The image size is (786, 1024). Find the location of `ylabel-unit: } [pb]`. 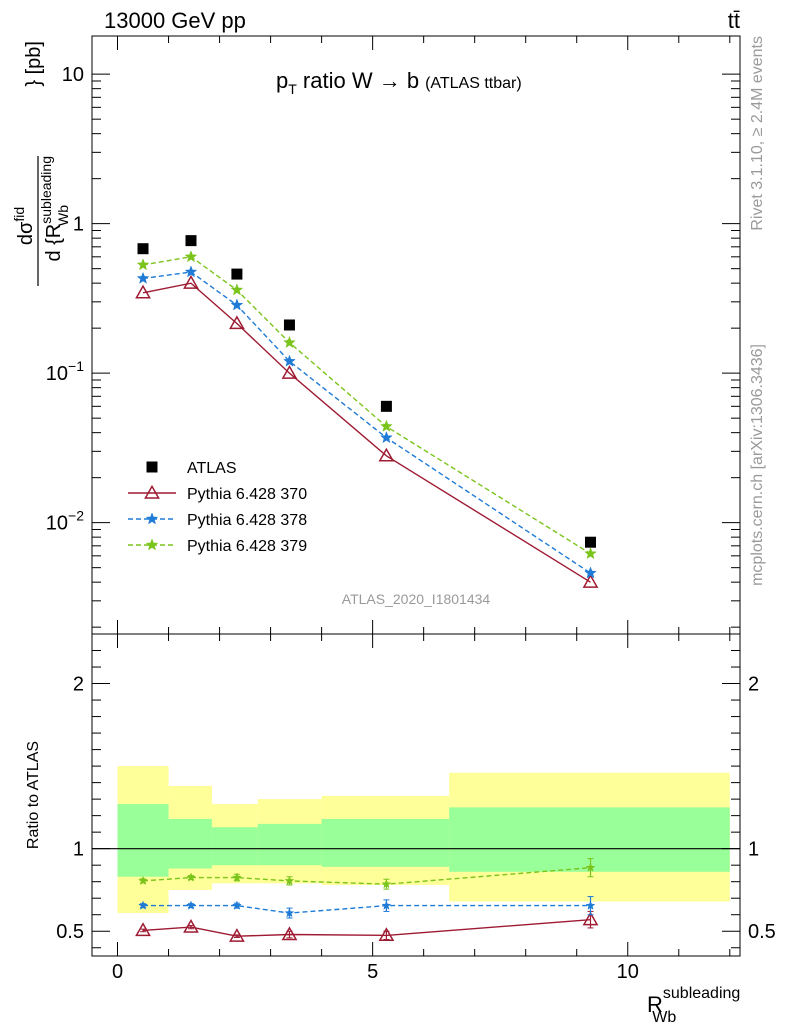

ylabel-unit: } [pb] is located at coordinates (34, 64).